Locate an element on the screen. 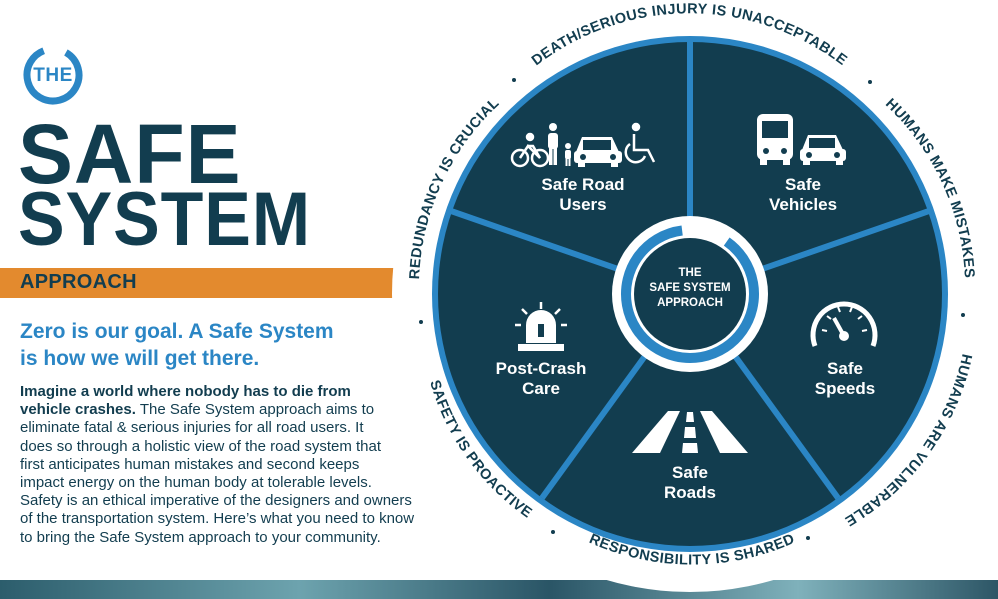 The height and width of the screenshot is (599, 998). title-system: SYSTEM is located at coordinates (165, 219).